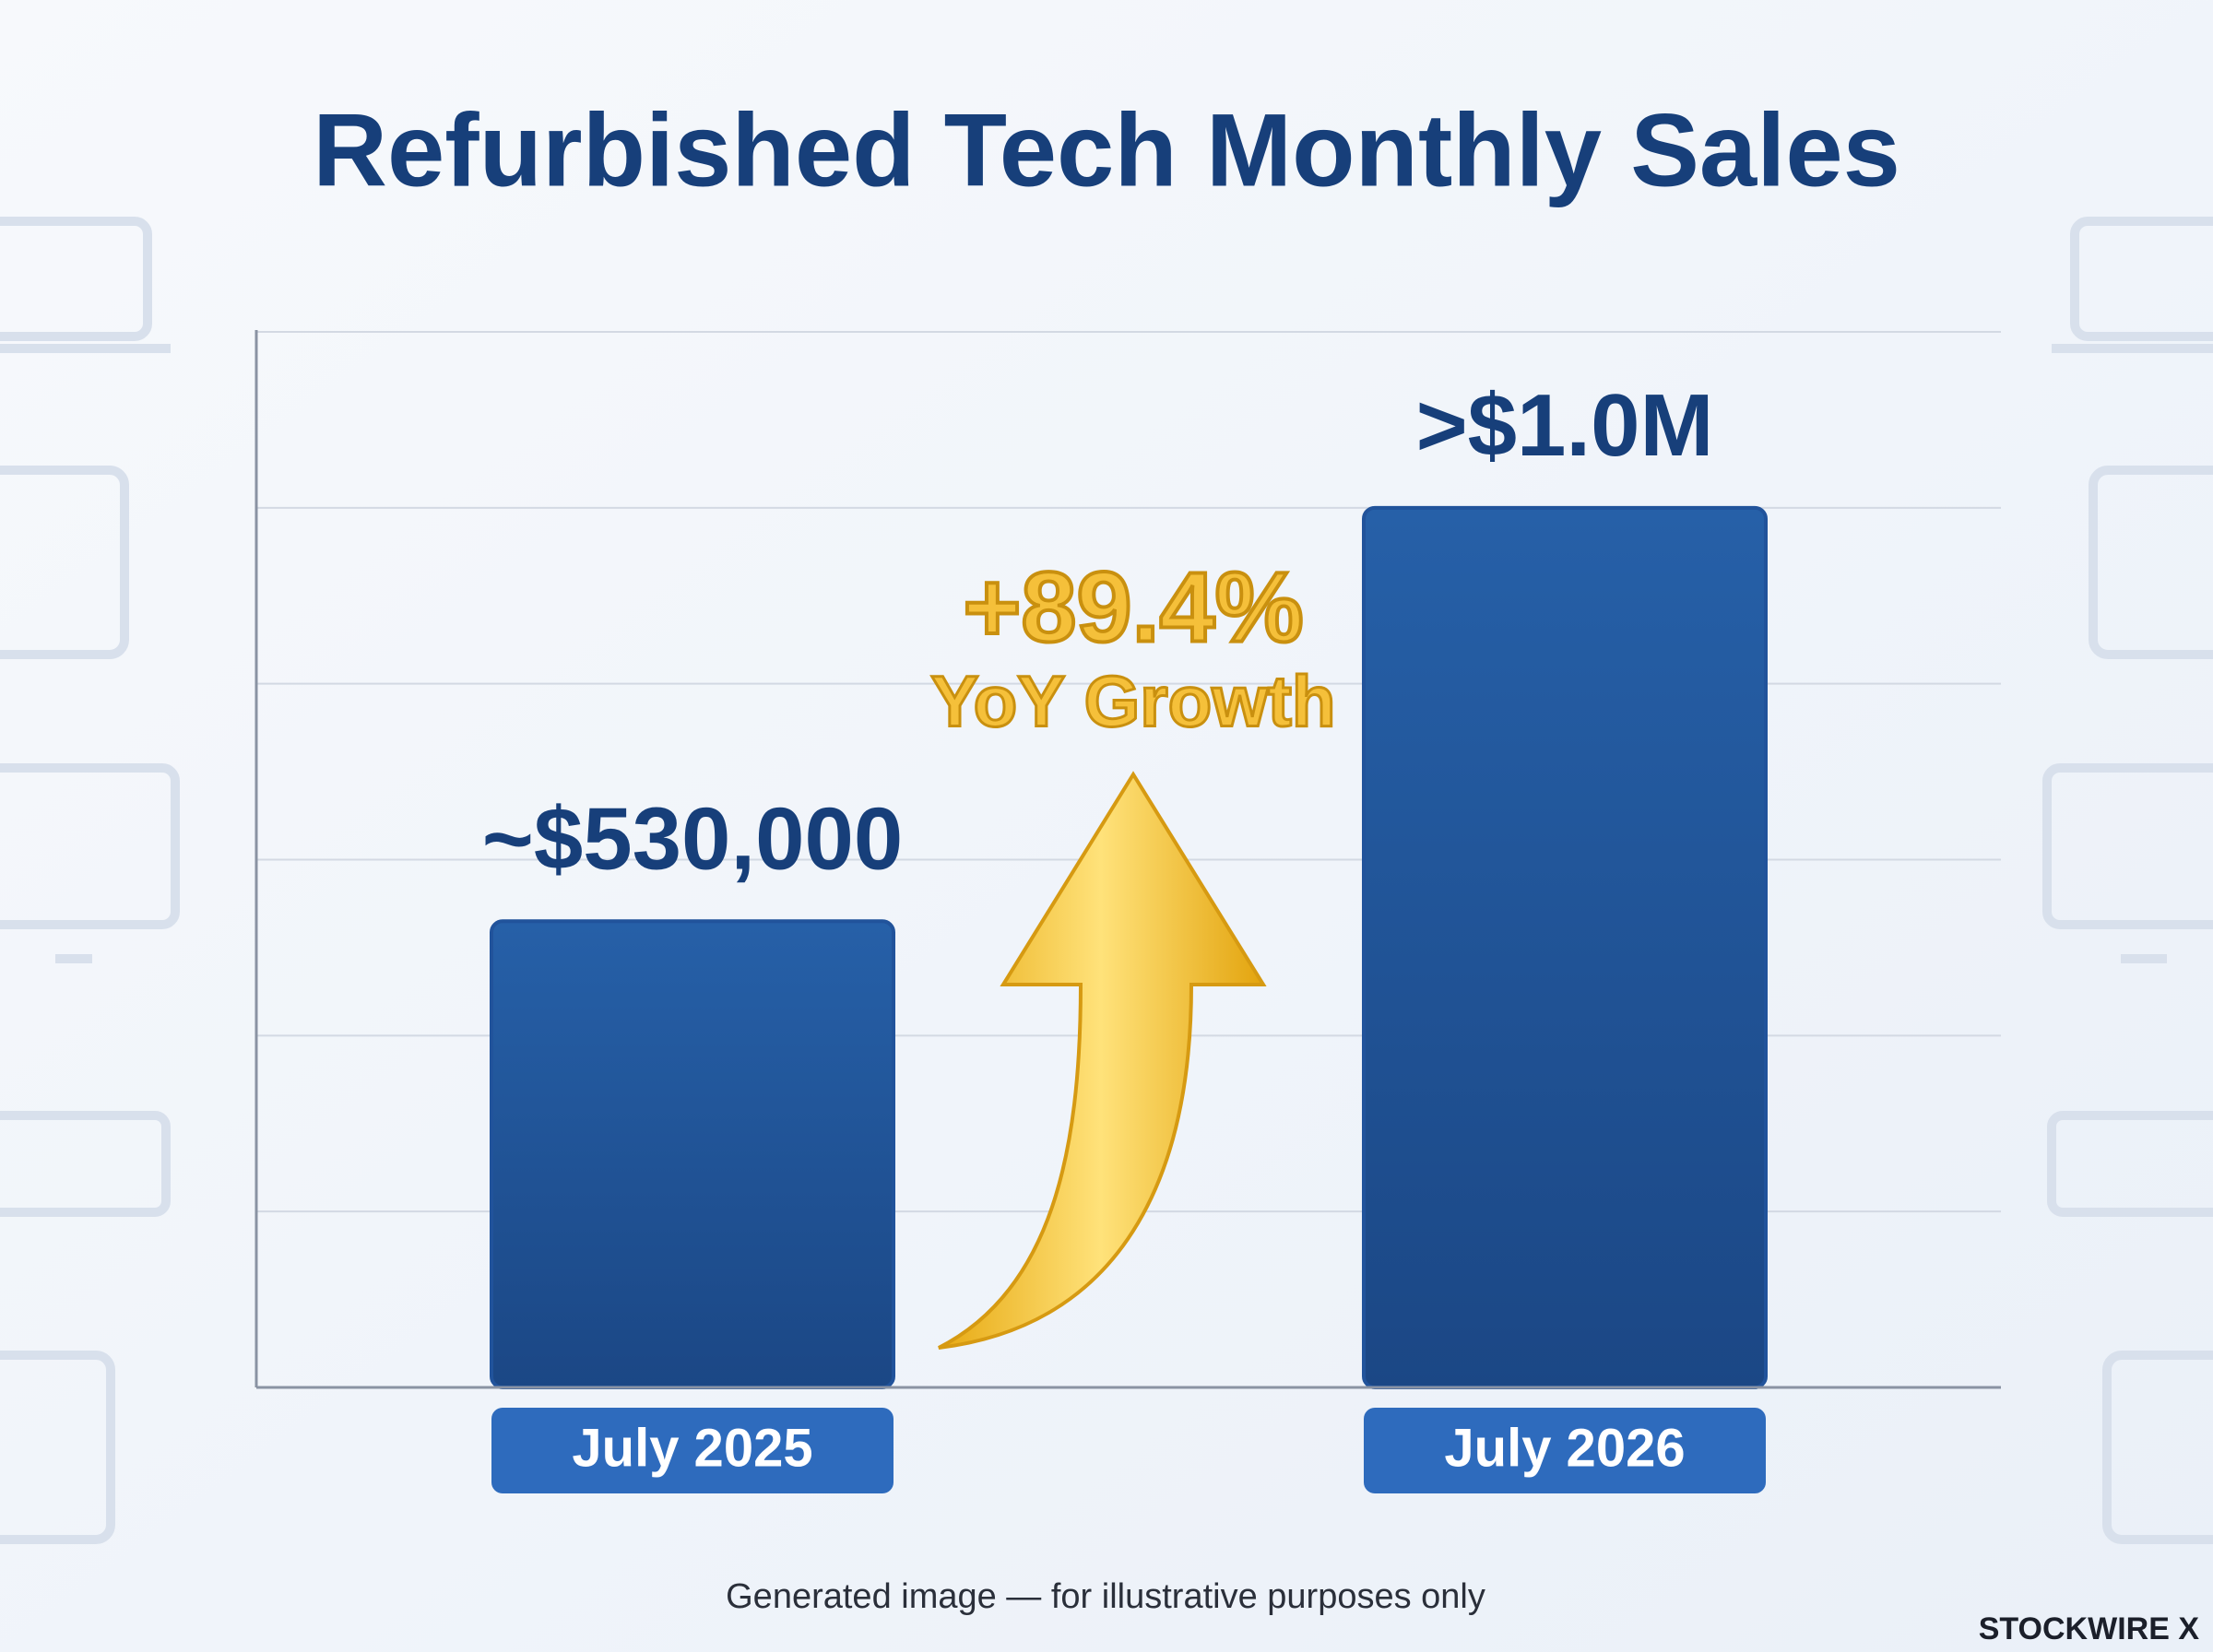  What do you see at coordinates (1106, 150) in the screenshot?
I see `chart-title: Refurbished Tech Monthly Sales` at bounding box center [1106, 150].